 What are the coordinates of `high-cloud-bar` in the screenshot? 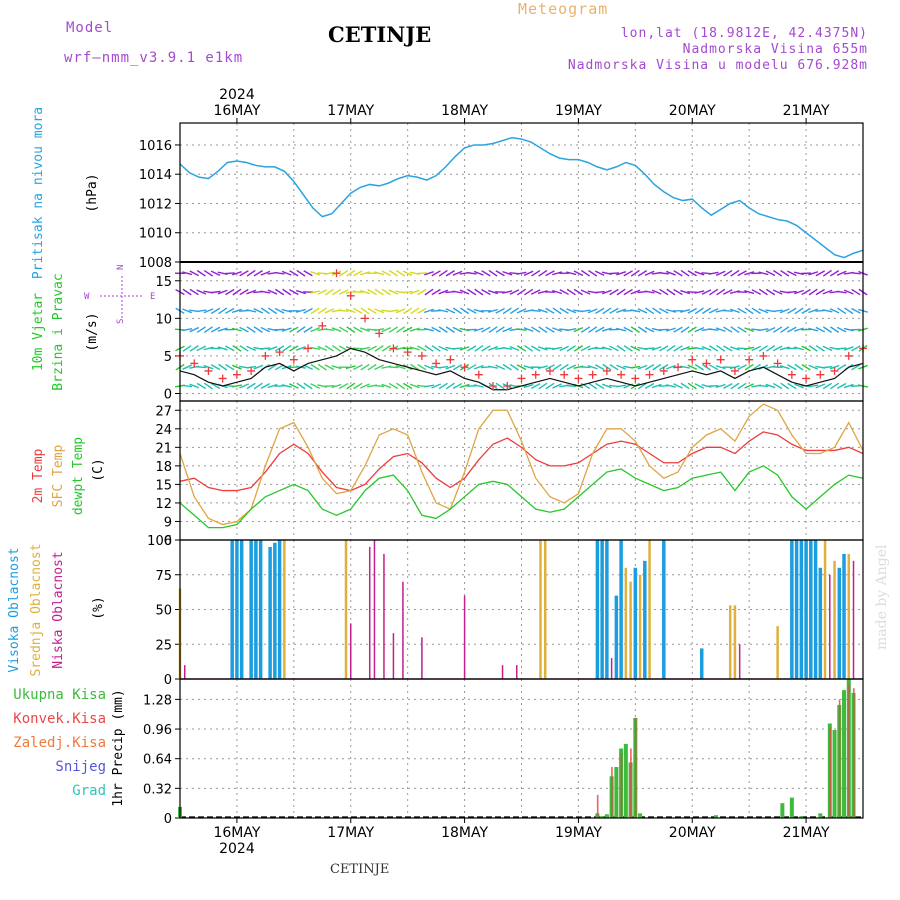 It's located at (597, 609).